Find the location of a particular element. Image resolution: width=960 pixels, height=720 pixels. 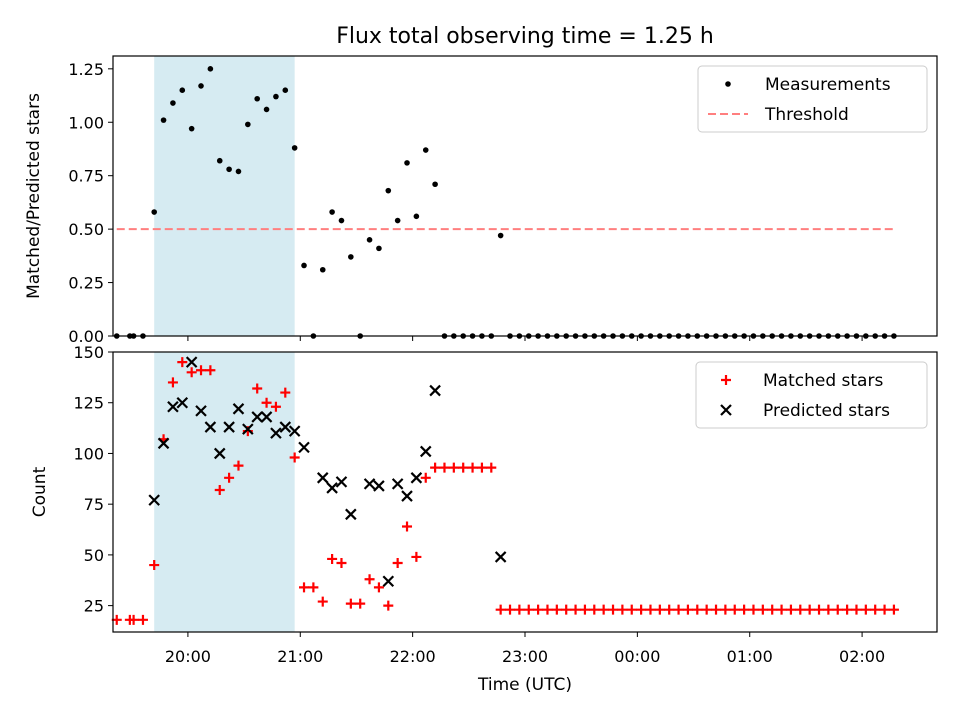

y-axis-label-count: Count is located at coordinates (40, 491).